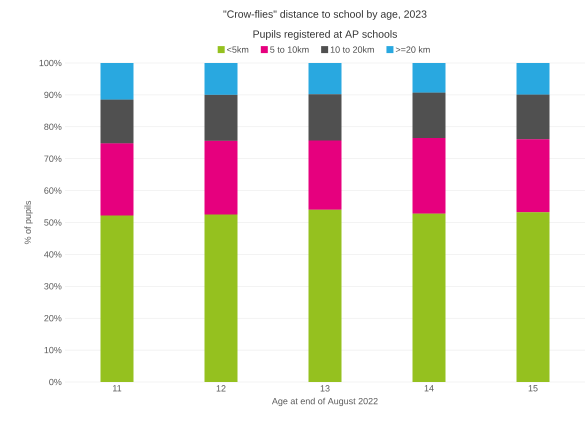 This screenshot has height=425, width=585. I want to click on x-tick-label: 11, so click(117, 388).